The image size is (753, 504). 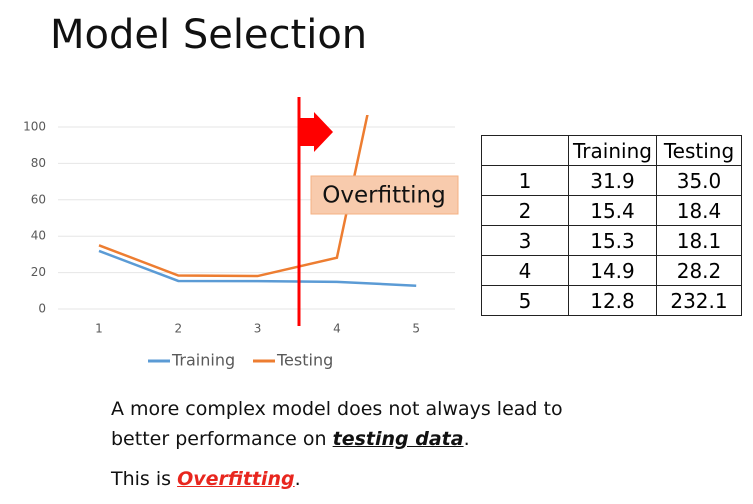 I want to click on text: better performance on, so click(x=222, y=439).